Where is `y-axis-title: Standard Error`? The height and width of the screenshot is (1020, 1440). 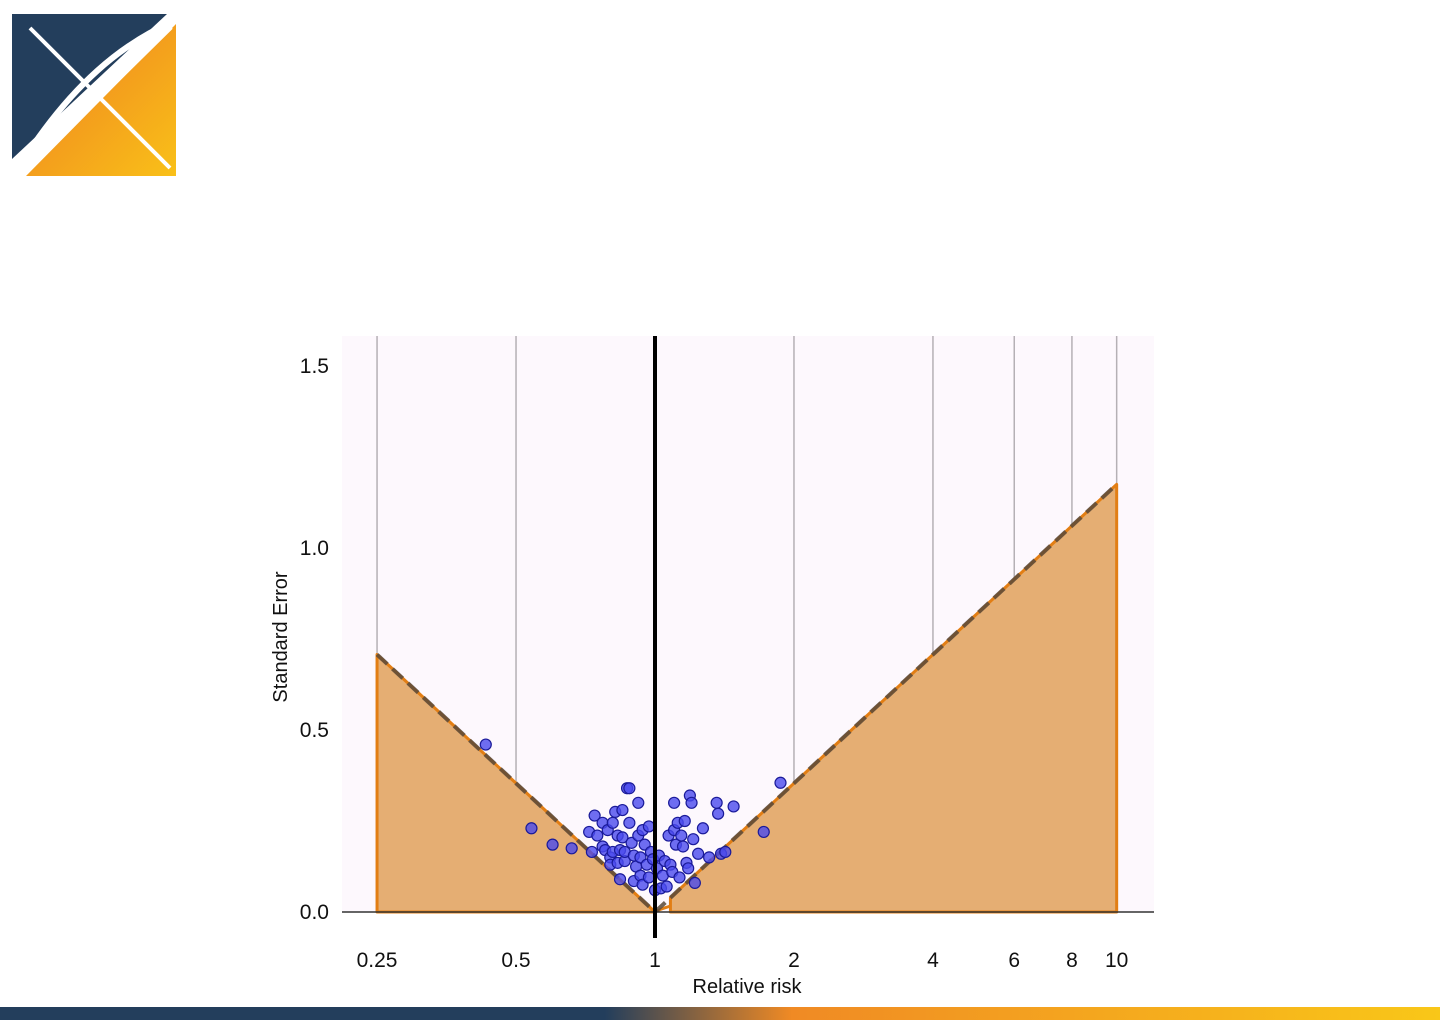
y-axis-title: Standard Error is located at coordinates (281, 637).